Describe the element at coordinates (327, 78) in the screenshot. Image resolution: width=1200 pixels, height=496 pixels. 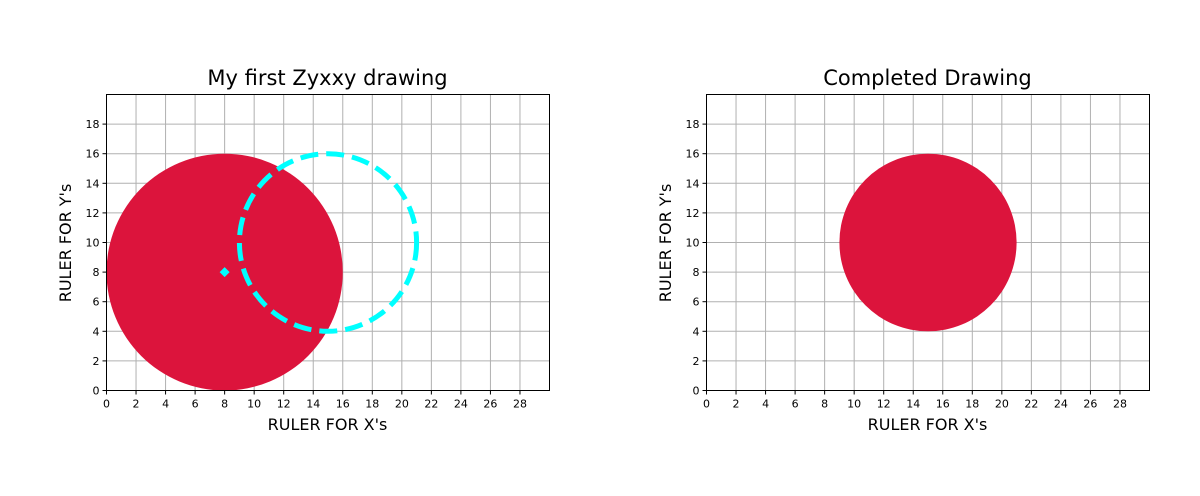
I see `chart-title: My first Zyxxy drawing` at that location.